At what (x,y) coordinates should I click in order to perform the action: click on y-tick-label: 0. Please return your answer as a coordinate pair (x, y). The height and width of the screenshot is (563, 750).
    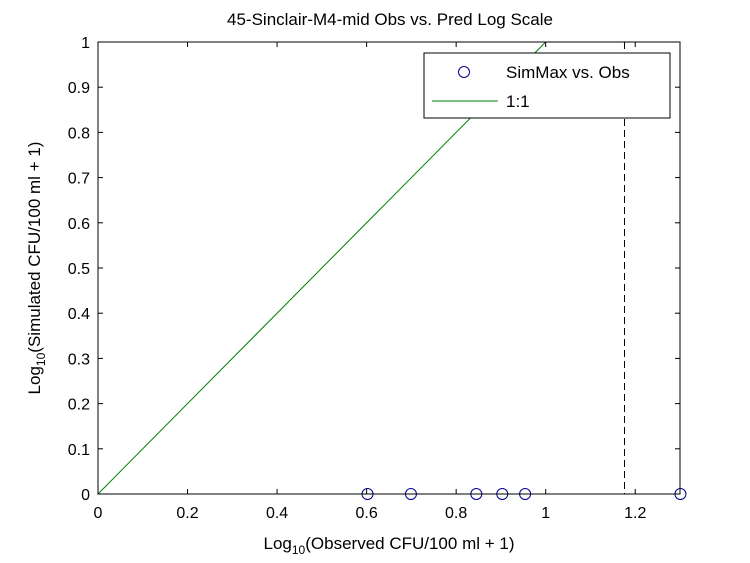
    Looking at the image, I should click on (85, 495).